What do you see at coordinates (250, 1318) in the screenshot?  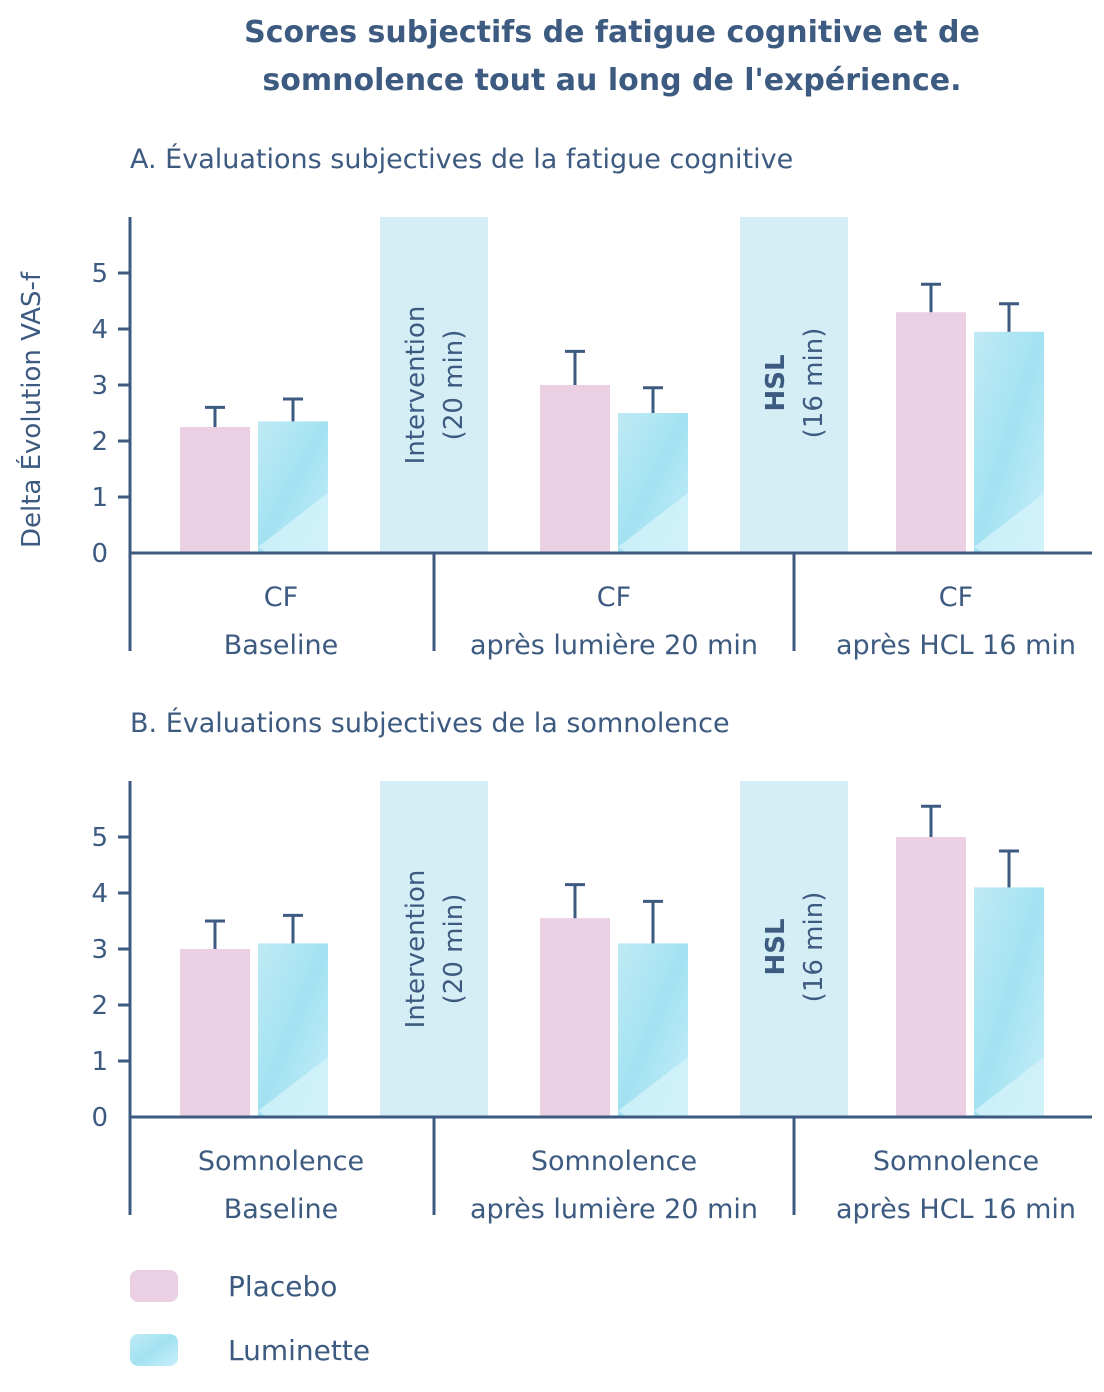 I see `legend: Placebo Luminette` at bounding box center [250, 1318].